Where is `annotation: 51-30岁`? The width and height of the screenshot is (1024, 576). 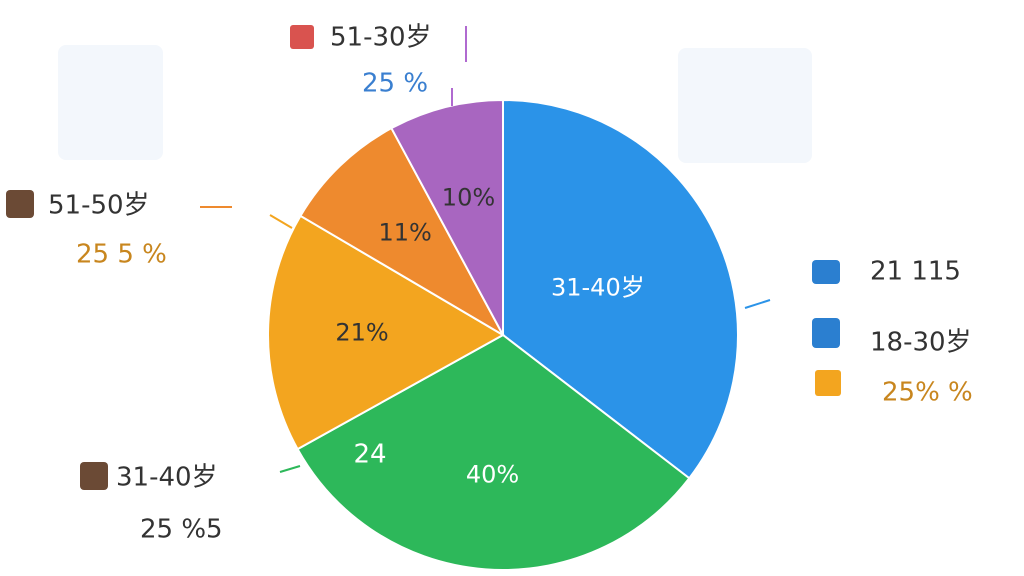
annotation: 51-30岁 is located at coordinates (381, 38).